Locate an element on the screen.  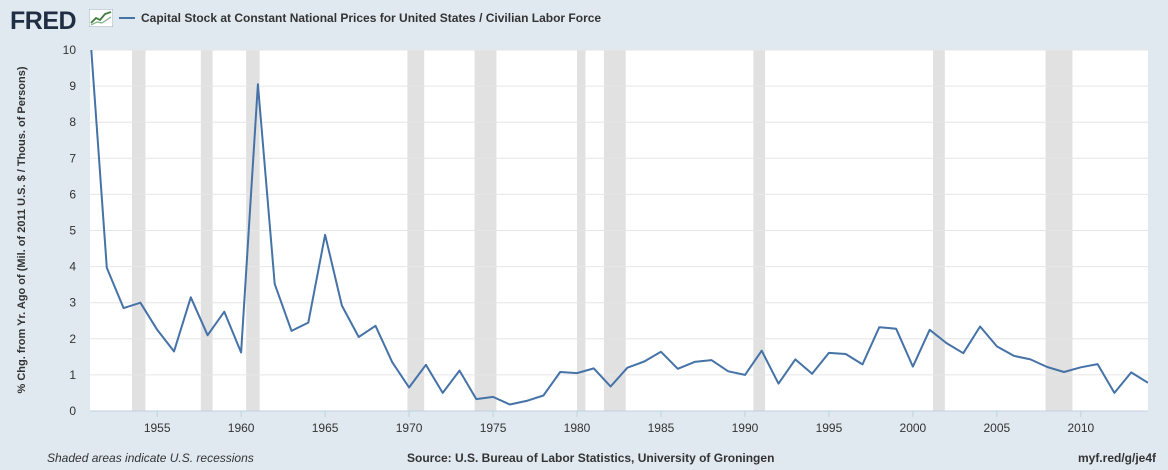
y-tick-label: 2 is located at coordinates (72, 339).